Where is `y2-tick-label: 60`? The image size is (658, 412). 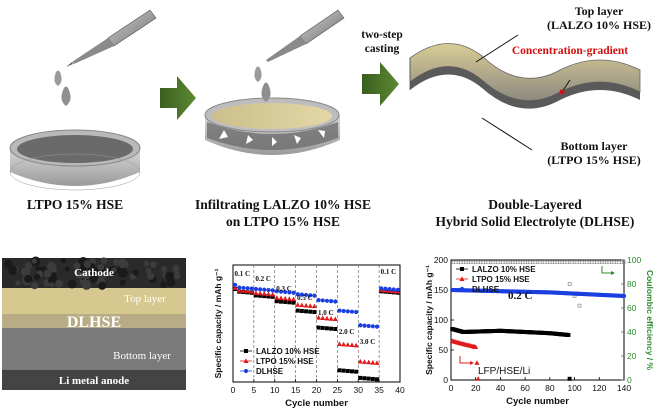
y2-tick-label: 60 is located at coordinates (632, 308).